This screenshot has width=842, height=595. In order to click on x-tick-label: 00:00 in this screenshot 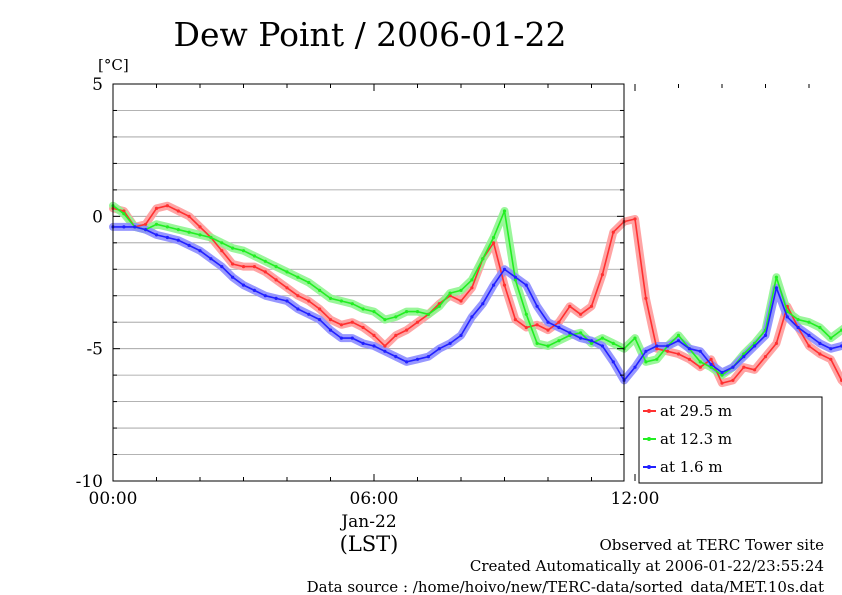, I will do `click(113, 499)`.